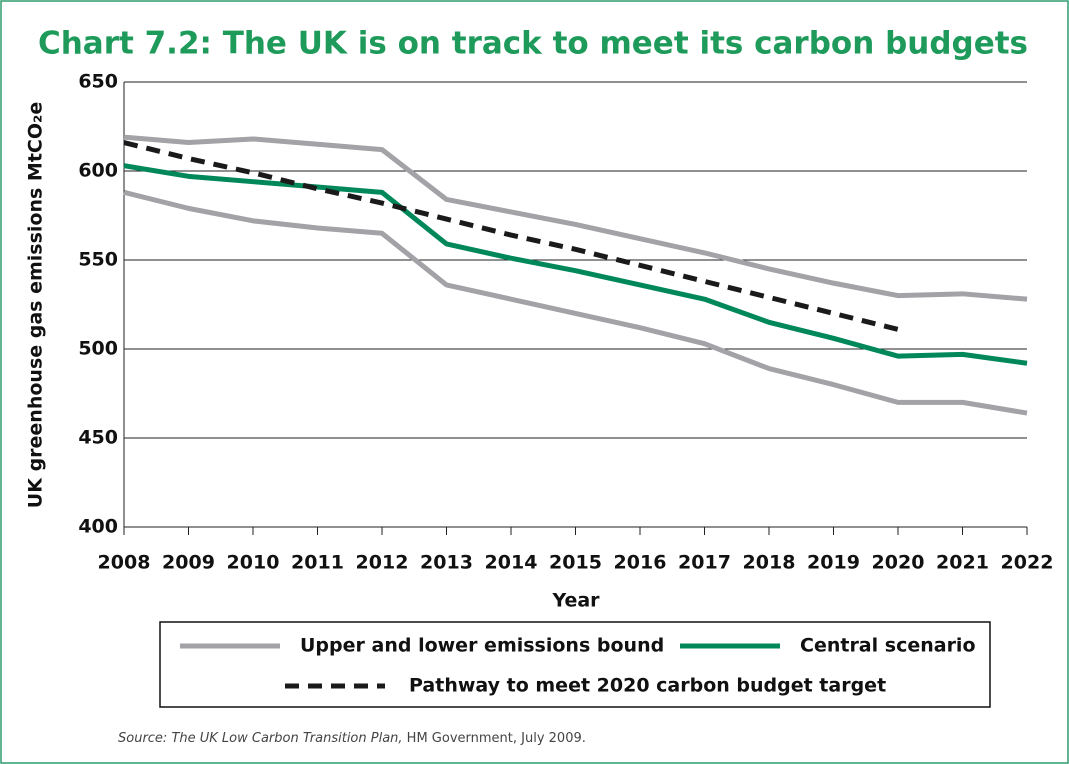 This screenshot has height=764, width=1069. What do you see at coordinates (98, 171) in the screenshot?
I see `y-tick-label: 600` at bounding box center [98, 171].